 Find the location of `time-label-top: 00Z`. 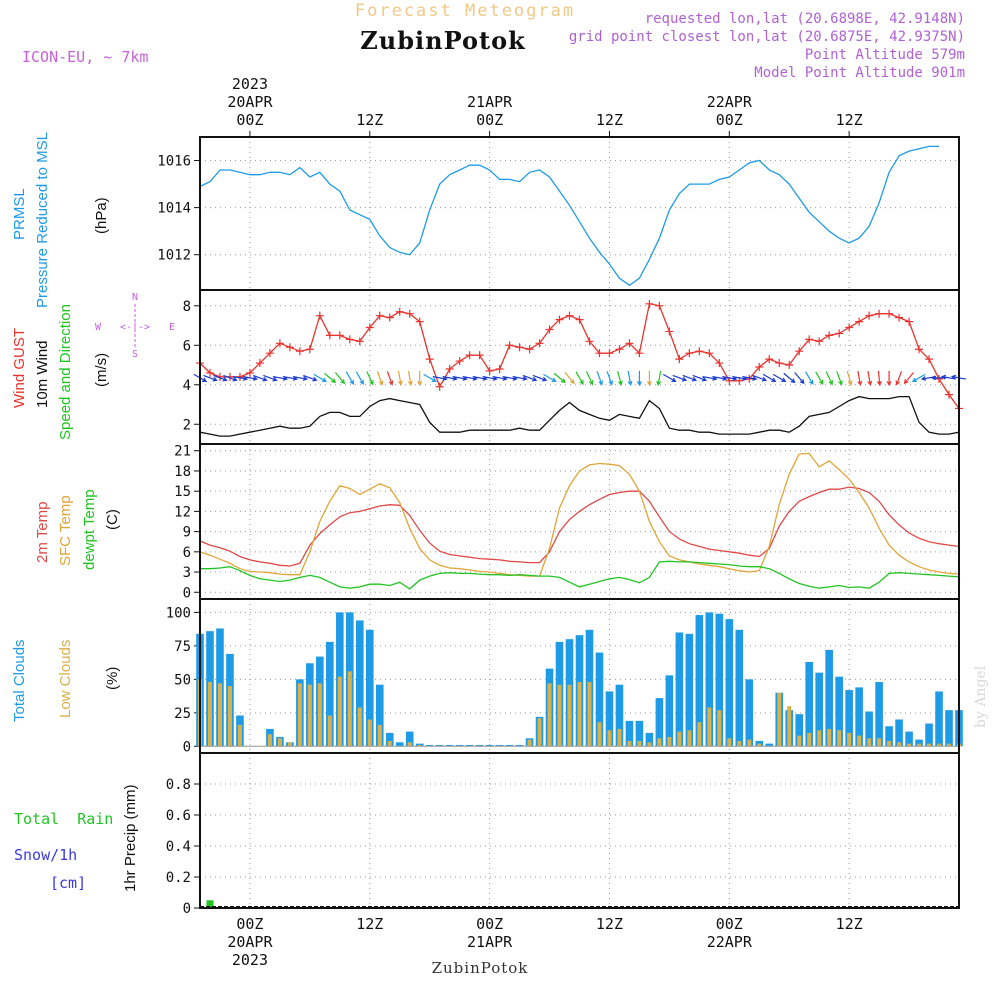

time-label-top: 00Z is located at coordinates (249, 120).